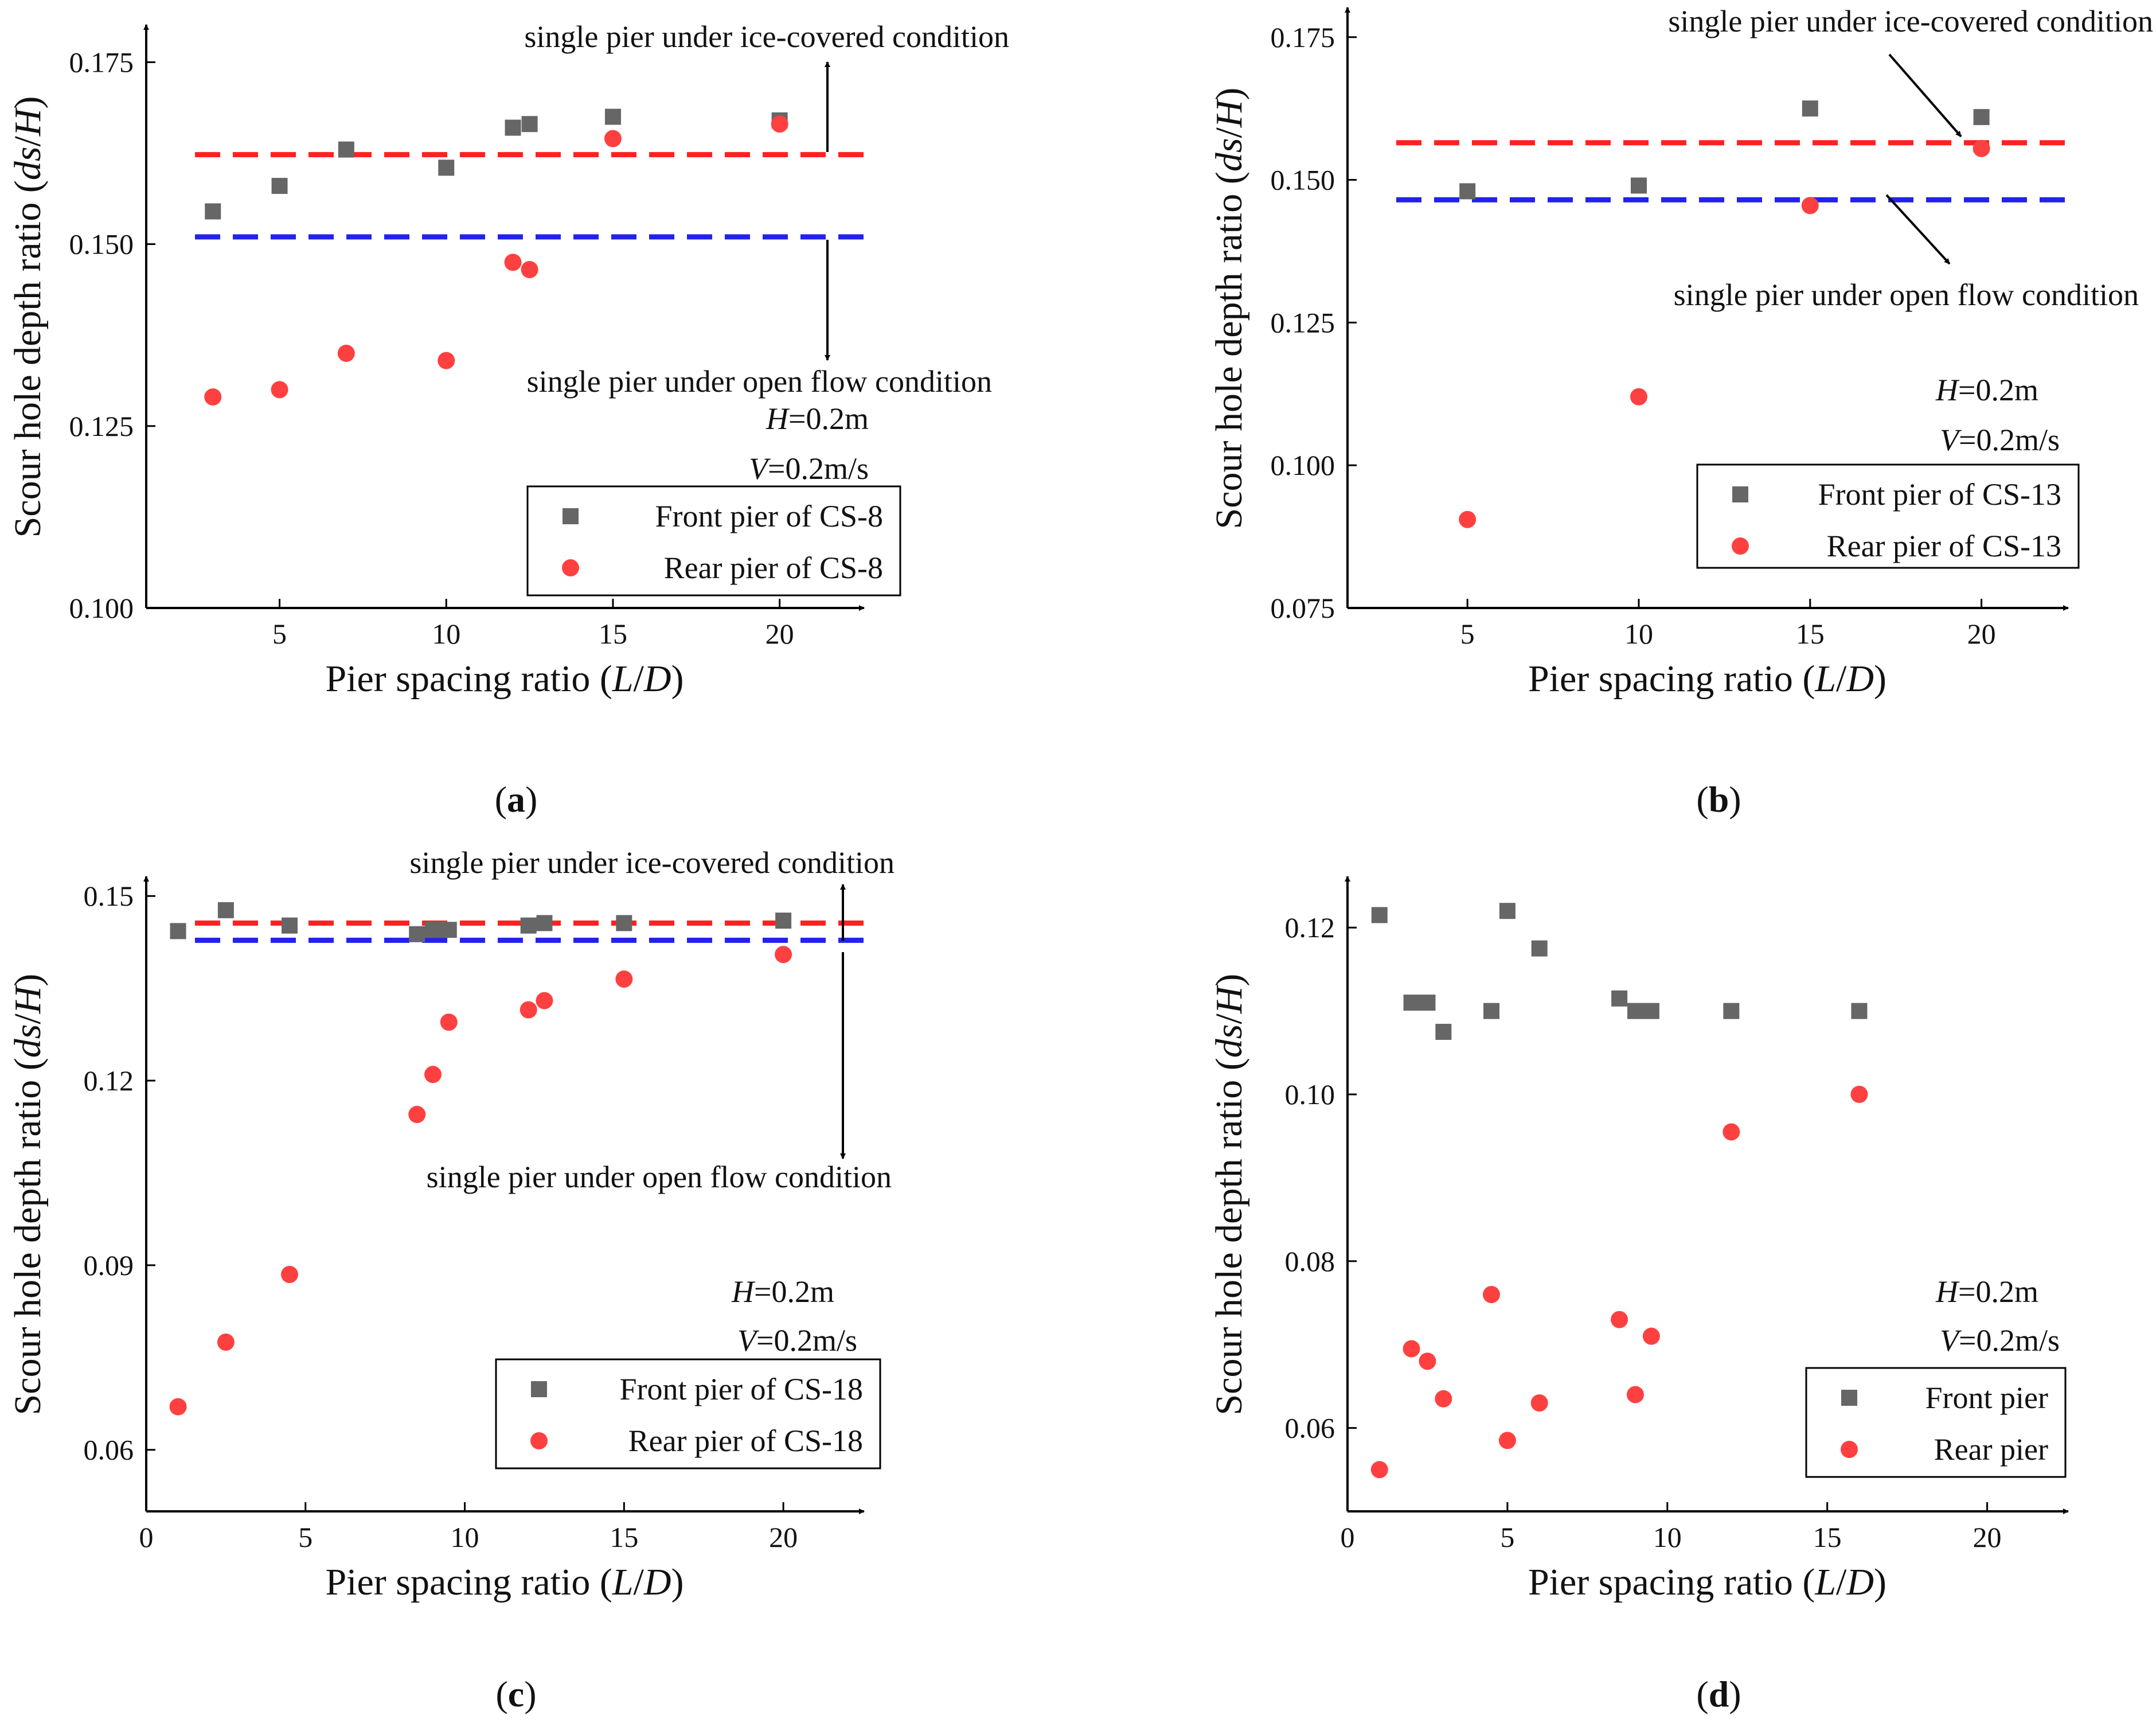 The width and height of the screenshot is (2156, 1723). What do you see at coordinates (652, 862) in the screenshot?
I see `ice-covered-label: single pier under ice-covered condition` at bounding box center [652, 862].